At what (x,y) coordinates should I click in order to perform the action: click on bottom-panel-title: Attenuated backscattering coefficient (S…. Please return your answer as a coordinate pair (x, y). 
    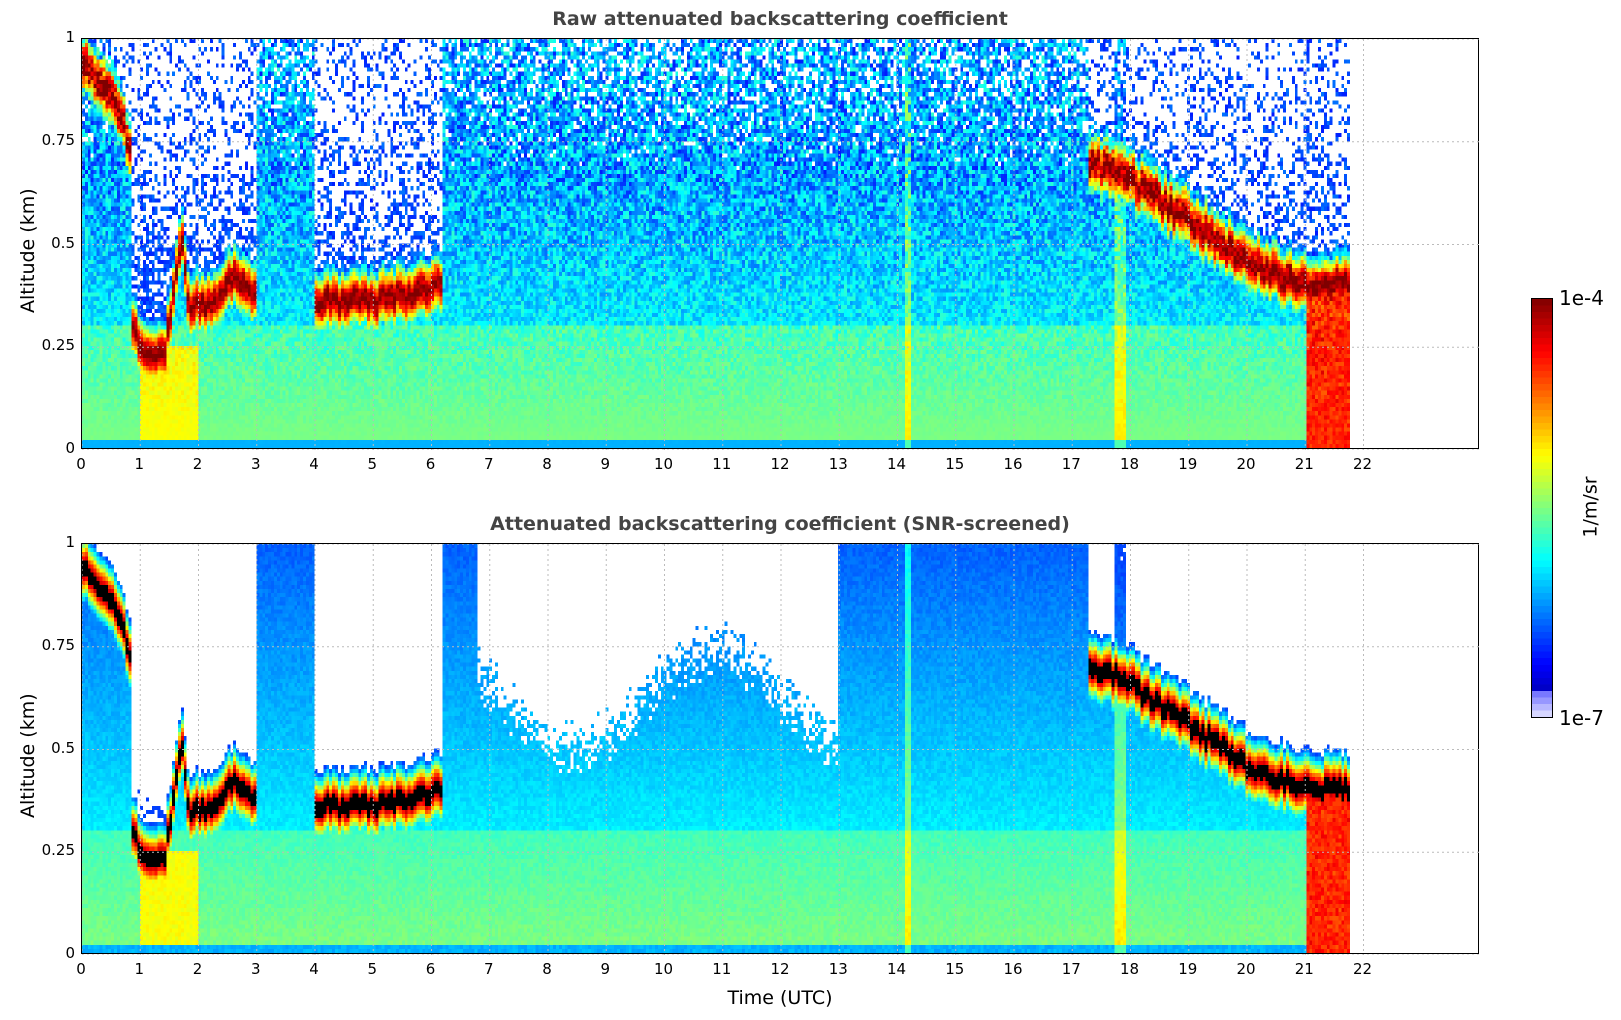
    Looking at the image, I should click on (780, 524).